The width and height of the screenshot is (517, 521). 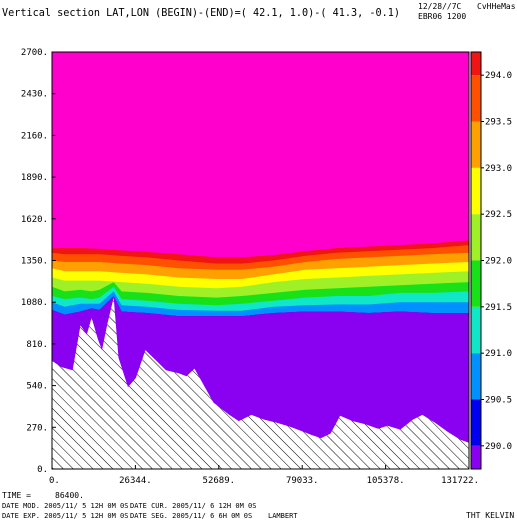 I want to click on time-value: 86400., so click(x=69, y=495).